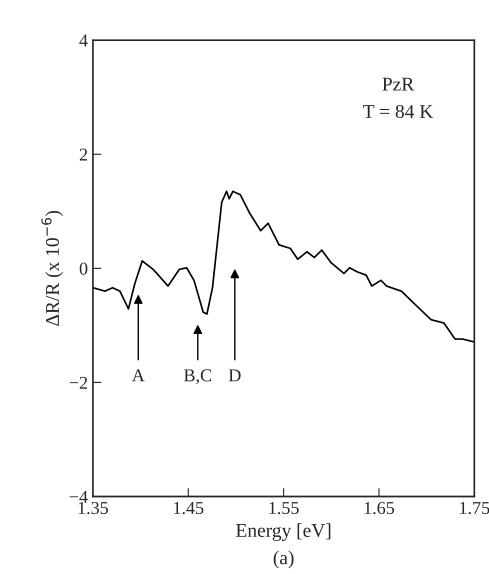  What do you see at coordinates (284, 559) in the screenshot?
I see `text: (a)` at bounding box center [284, 559].